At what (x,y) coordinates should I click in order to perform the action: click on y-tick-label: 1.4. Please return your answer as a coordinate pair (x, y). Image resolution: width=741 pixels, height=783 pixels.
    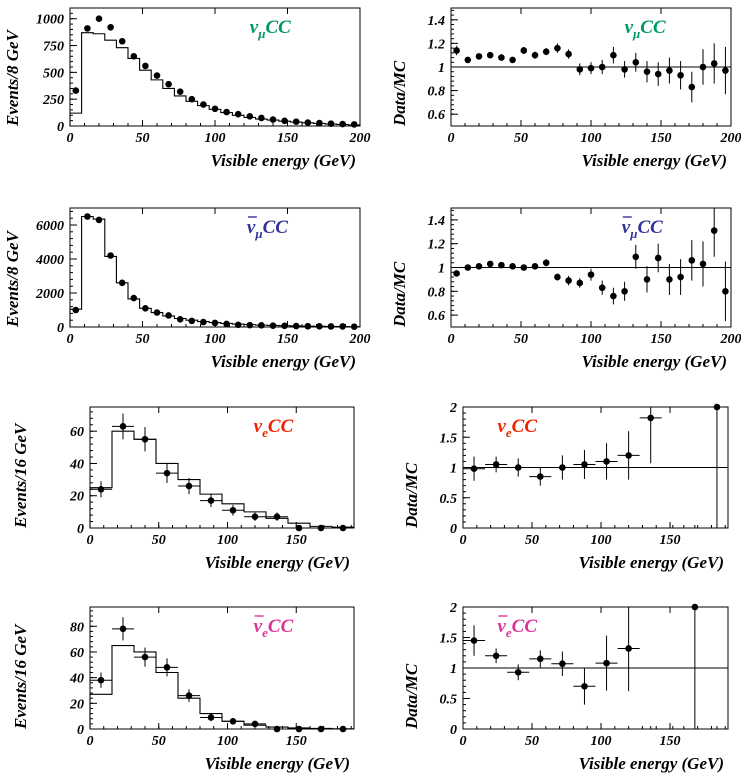
    Looking at the image, I should click on (437, 21).